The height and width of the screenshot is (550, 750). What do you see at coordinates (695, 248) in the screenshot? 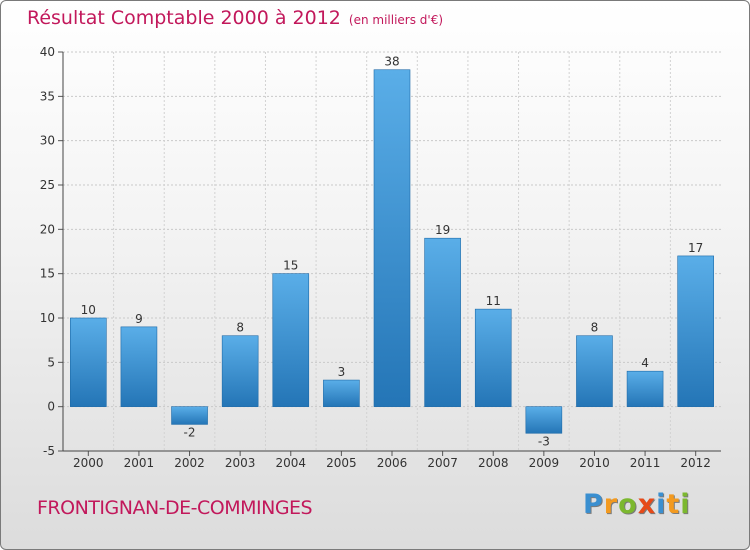
I see `data-label-2012: 17` at bounding box center [695, 248].